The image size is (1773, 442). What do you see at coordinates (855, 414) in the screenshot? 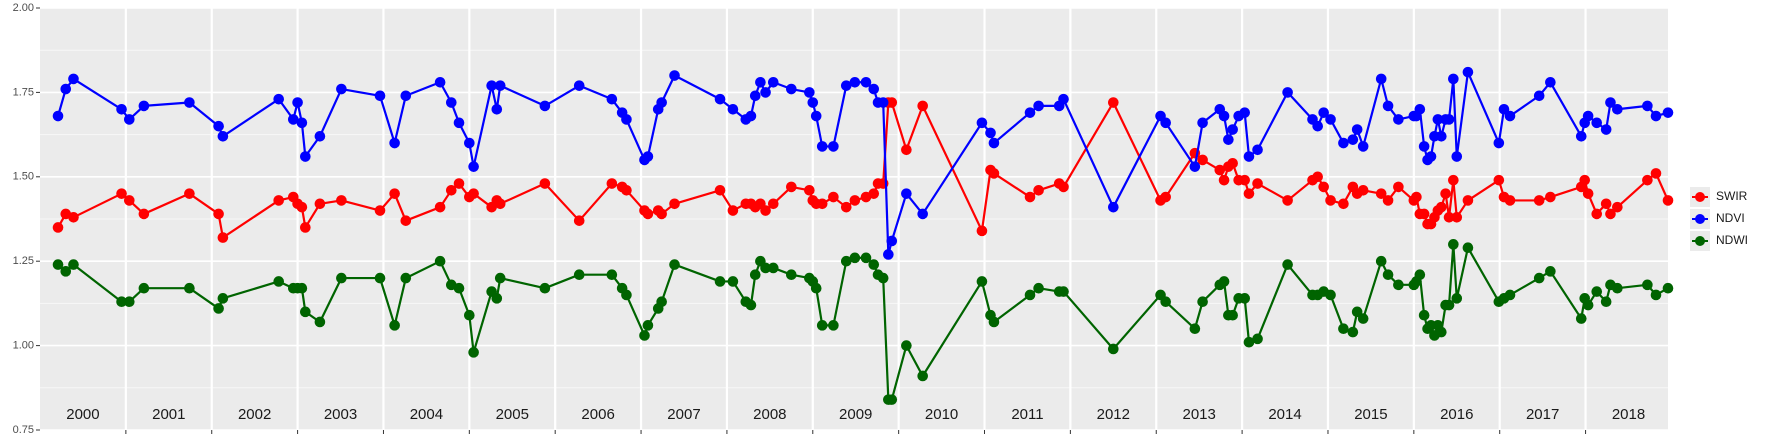
I see `year-label: 2009` at bounding box center [855, 414].